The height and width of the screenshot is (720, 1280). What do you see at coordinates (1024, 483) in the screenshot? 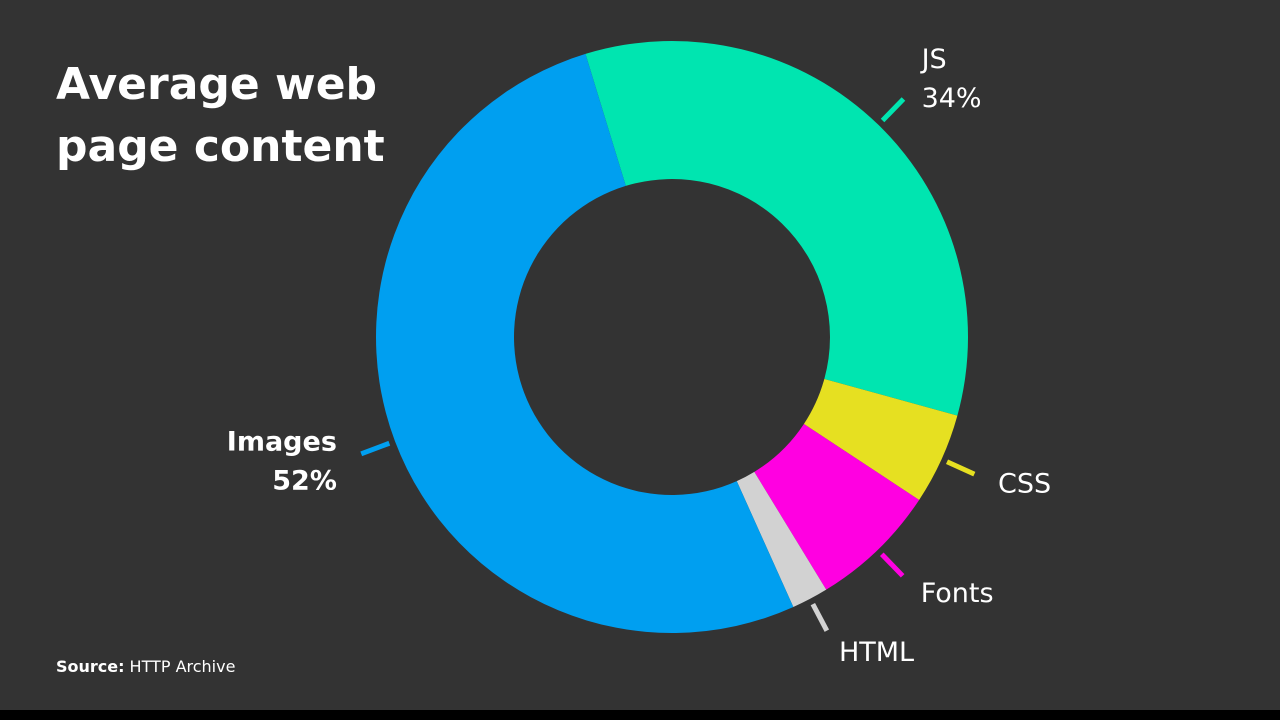
I see `slice-label: CSS` at bounding box center [1024, 483].